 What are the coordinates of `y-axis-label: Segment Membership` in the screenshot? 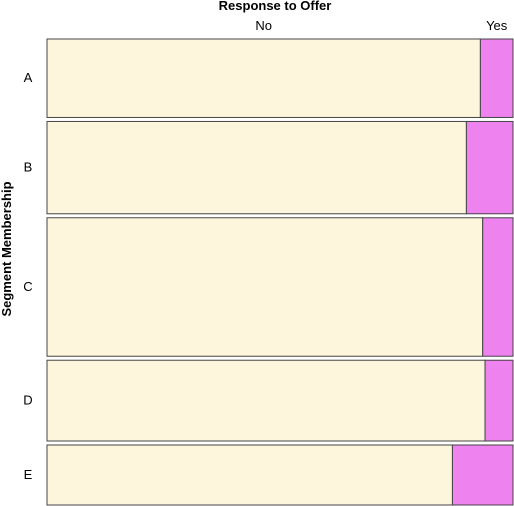 It's located at (7, 248).